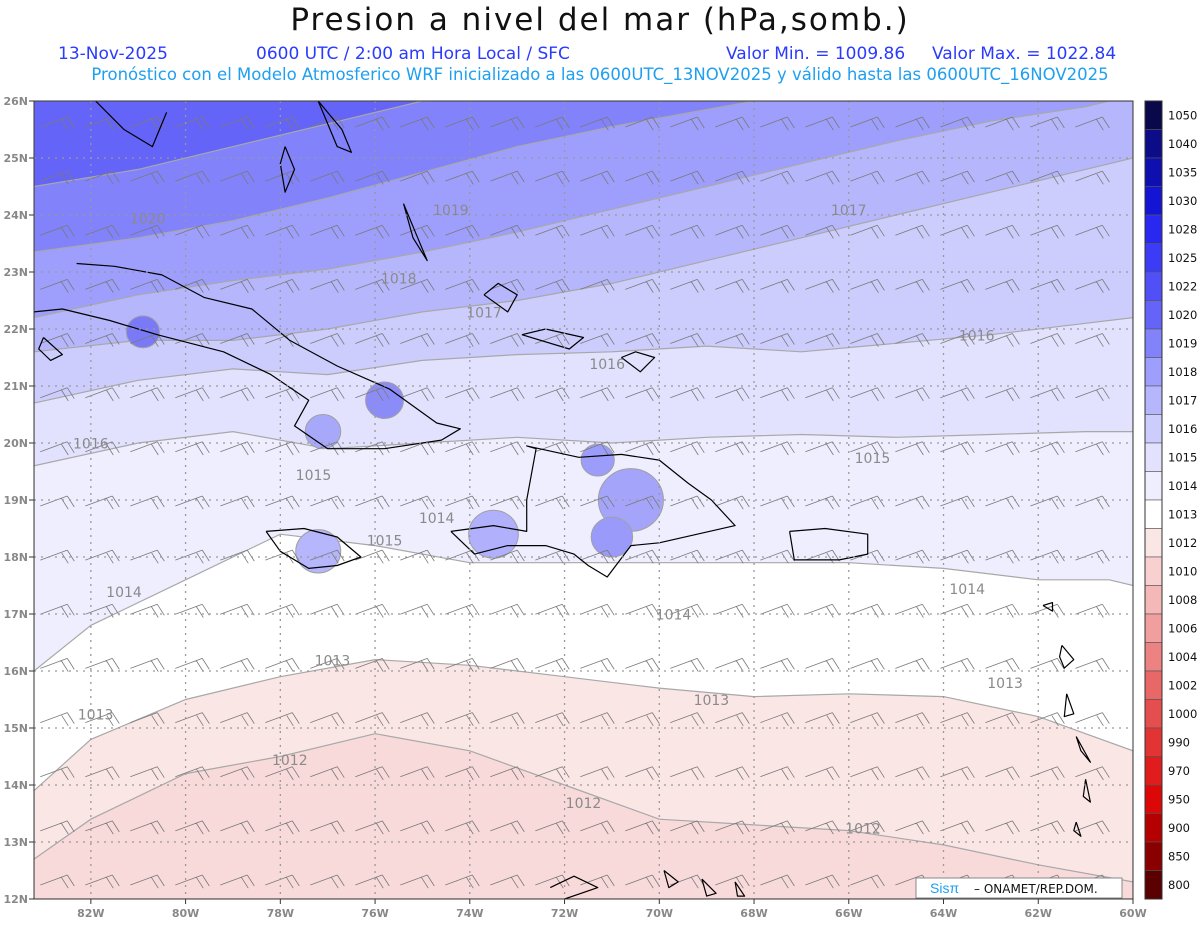 The width and height of the screenshot is (1200, 927). I want to click on legend-label: 1015, so click(1182, 457).